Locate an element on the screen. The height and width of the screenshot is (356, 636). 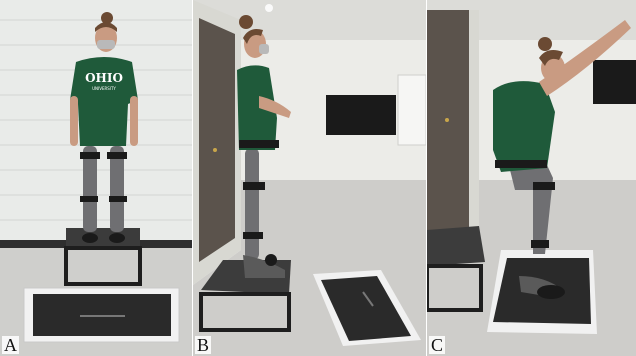
shirt-text-main: OHIO is located at coordinates (104, 78).